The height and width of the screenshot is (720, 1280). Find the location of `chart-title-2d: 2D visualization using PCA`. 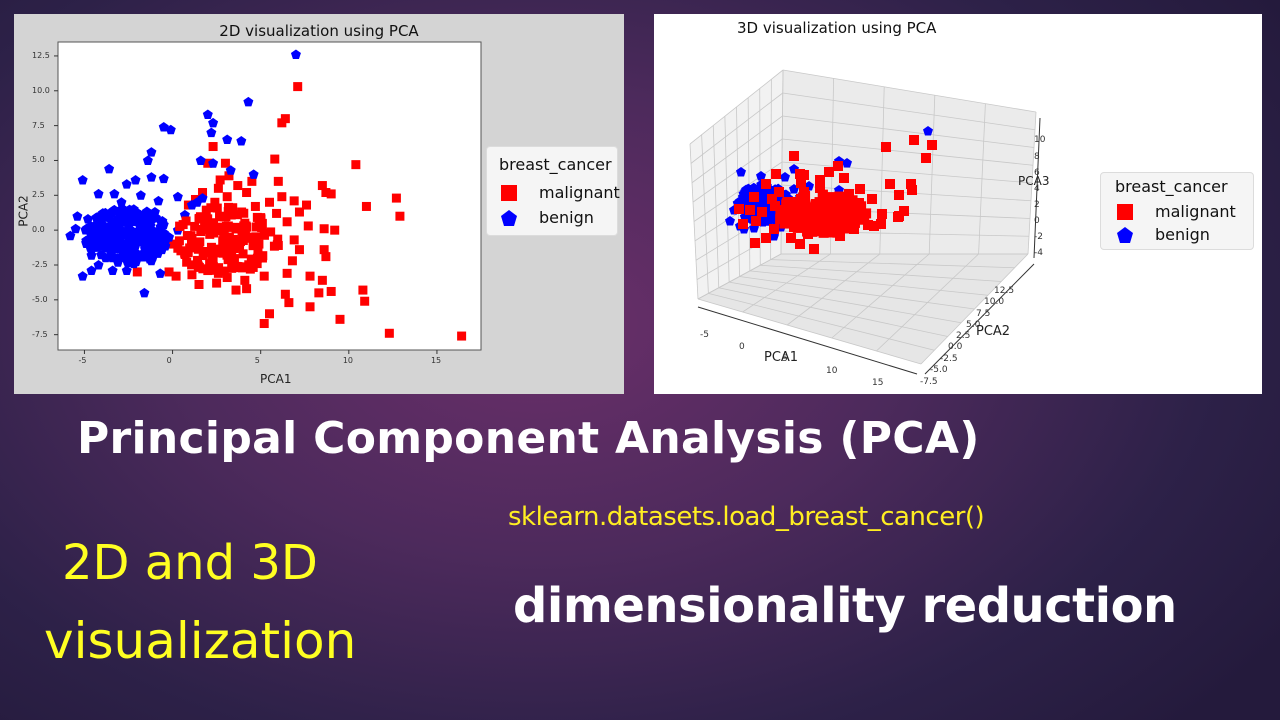

chart-title-2d: 2D visualization using PCA is located at coordinates (319, 31).